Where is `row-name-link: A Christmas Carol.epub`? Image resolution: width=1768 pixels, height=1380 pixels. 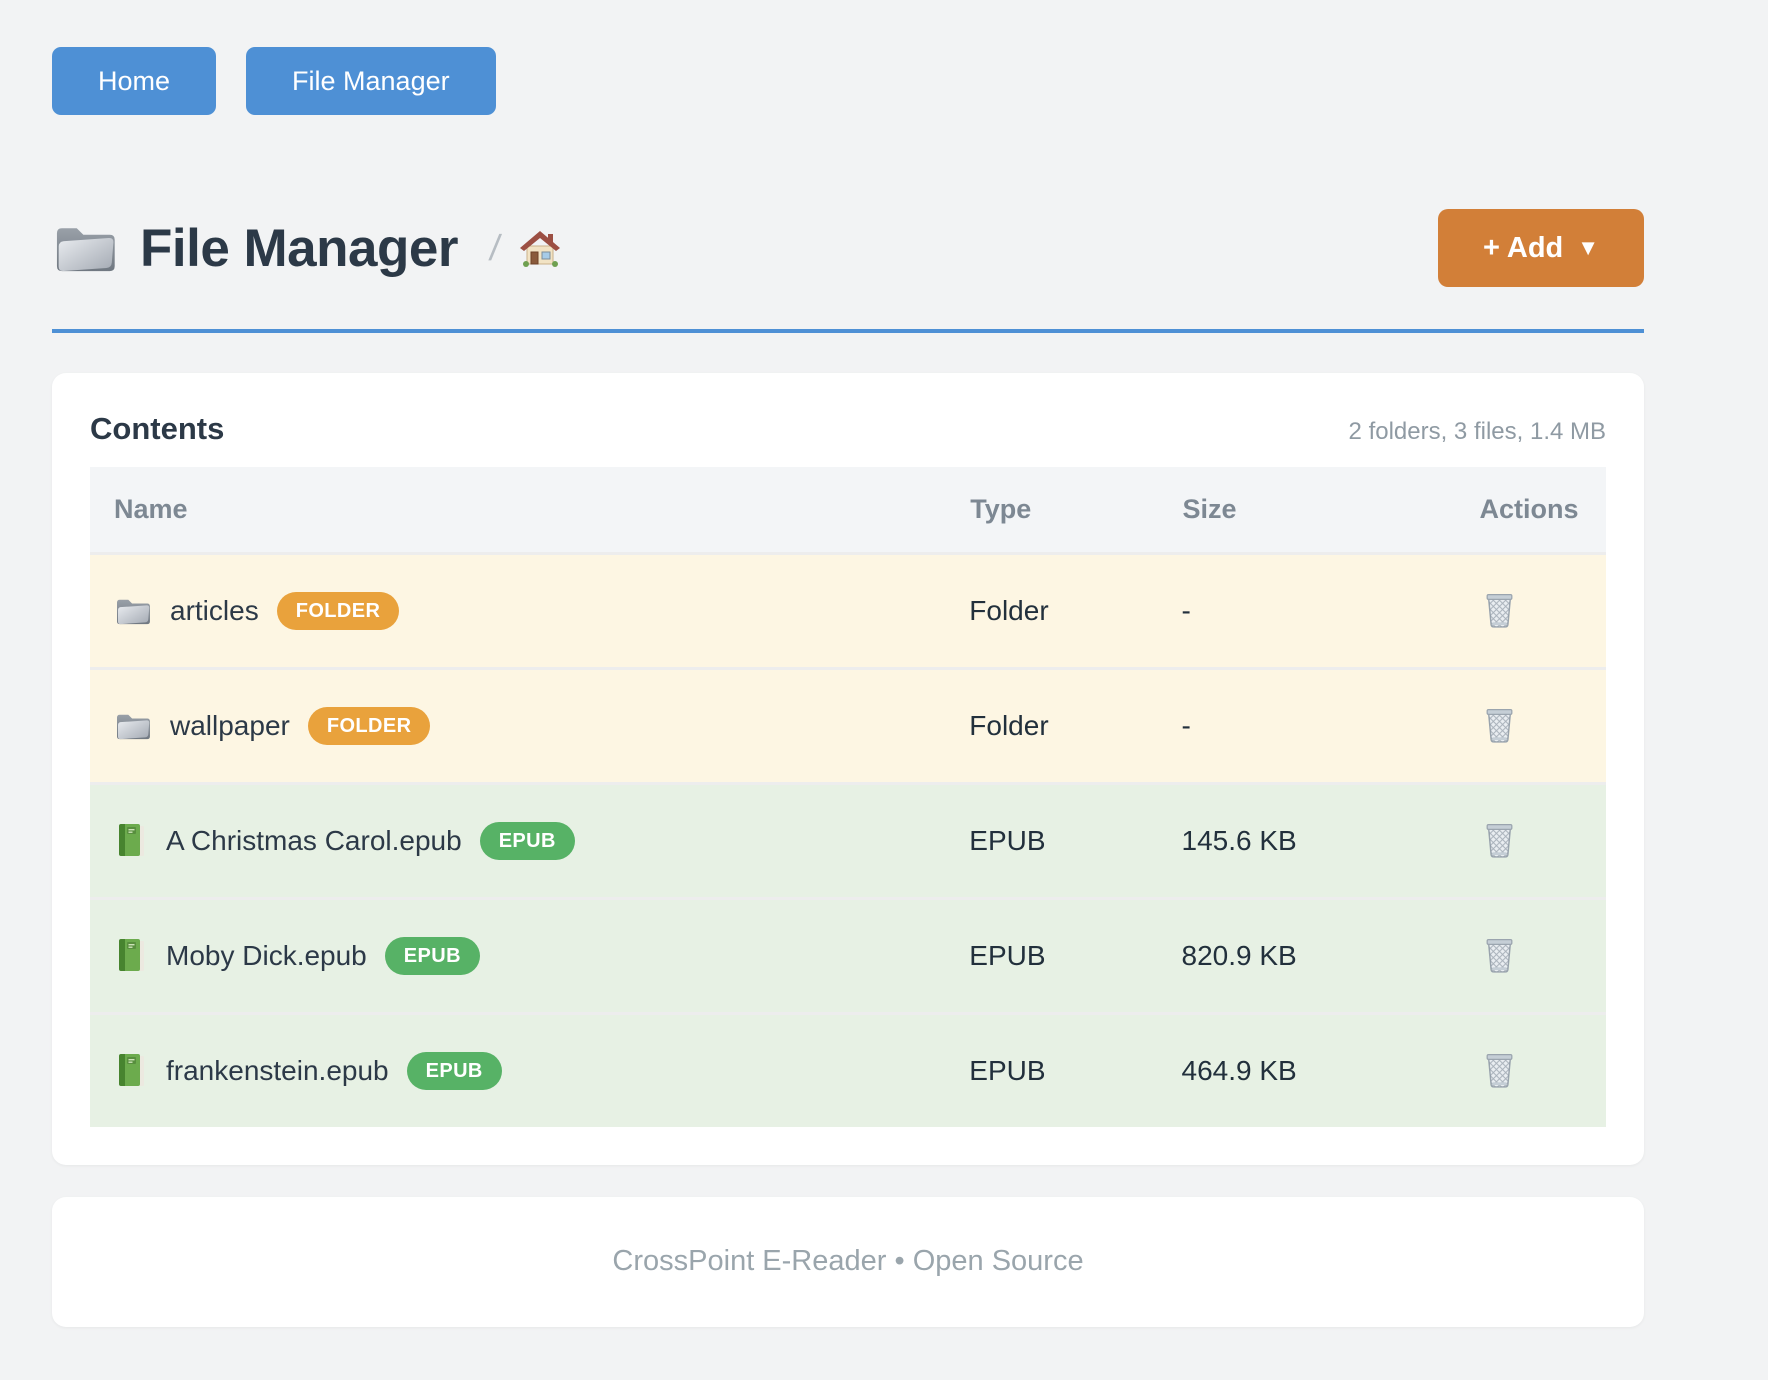
row-name-link: A Christmas Carol.epub is located at coordinates (314, 840).